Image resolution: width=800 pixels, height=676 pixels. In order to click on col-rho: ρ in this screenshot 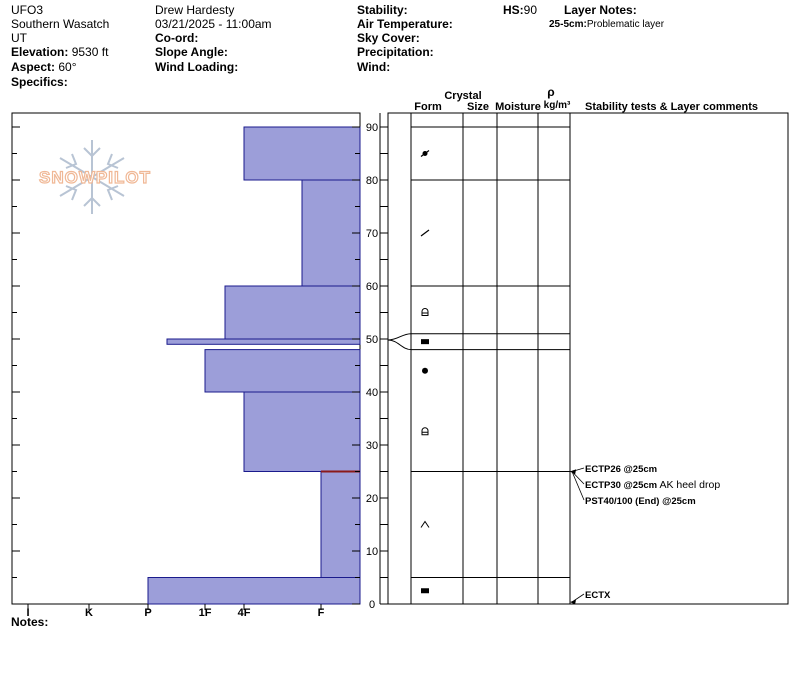, I will do `click(550, 92)`.